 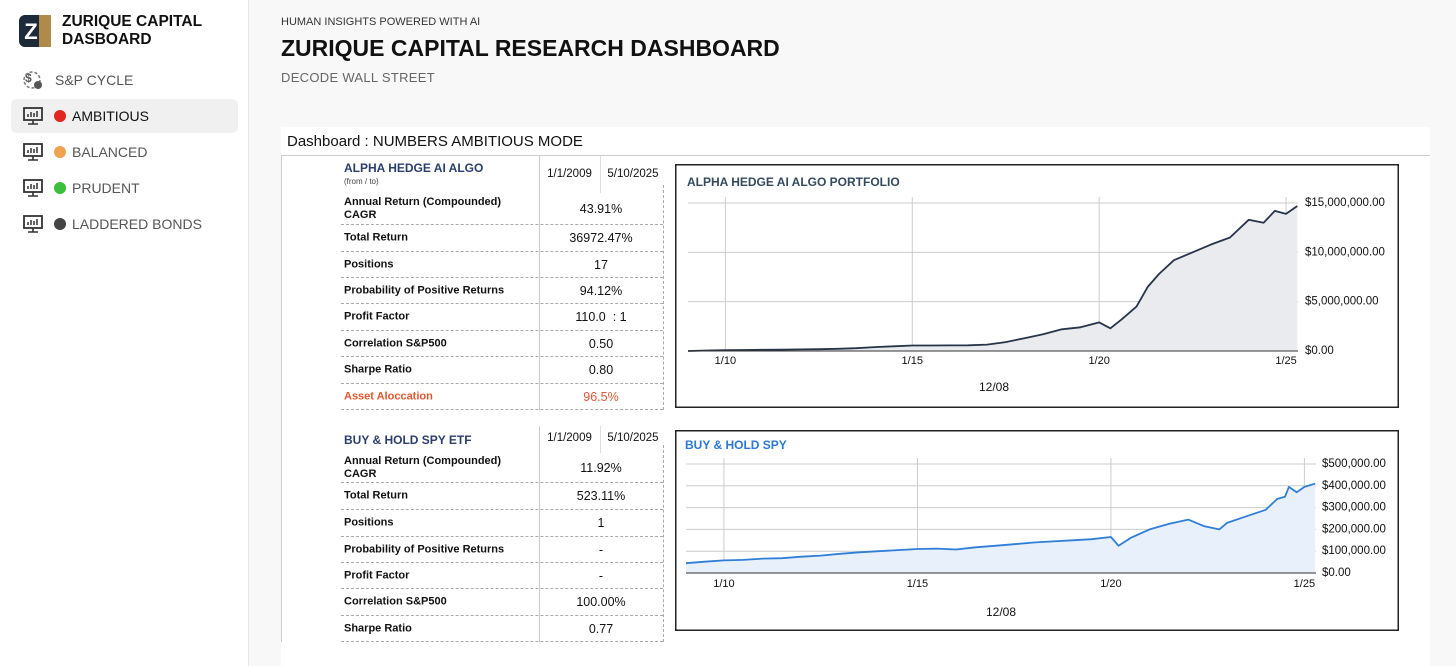 I want to click on table-row: Annual Return (Compounded) CAGR 11.92%, so click(x=502, y=468).